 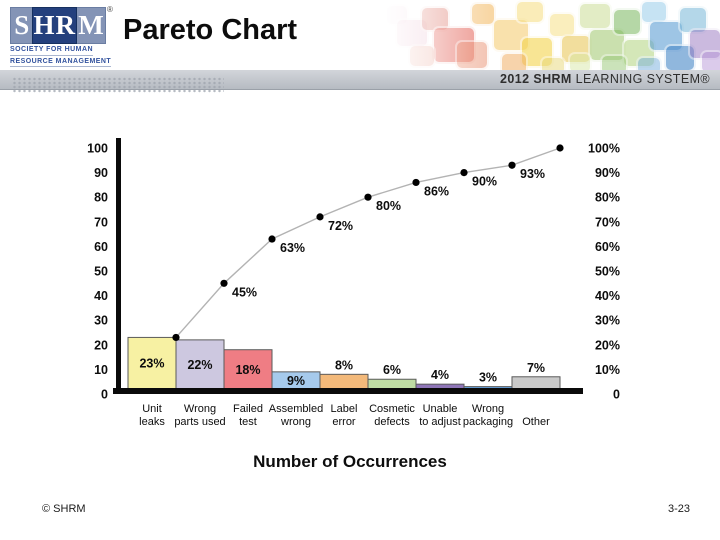 What do you see at coordinates (607, 321) in the screenshot?
I see `right-axis-tick-label: 30%` at bounding box center [607, 321].